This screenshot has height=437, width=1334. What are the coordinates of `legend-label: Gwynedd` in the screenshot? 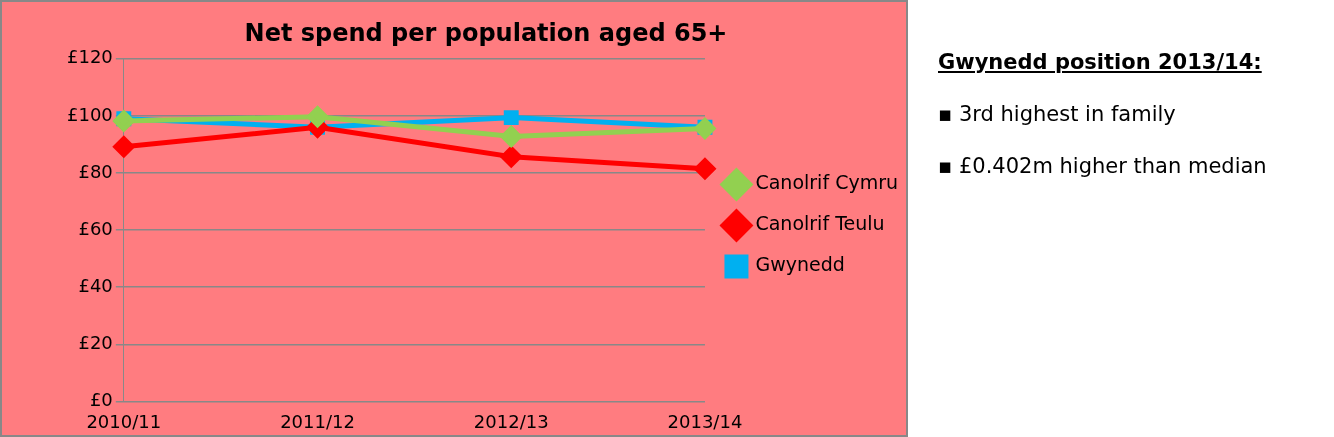 It's located at (800, 264).